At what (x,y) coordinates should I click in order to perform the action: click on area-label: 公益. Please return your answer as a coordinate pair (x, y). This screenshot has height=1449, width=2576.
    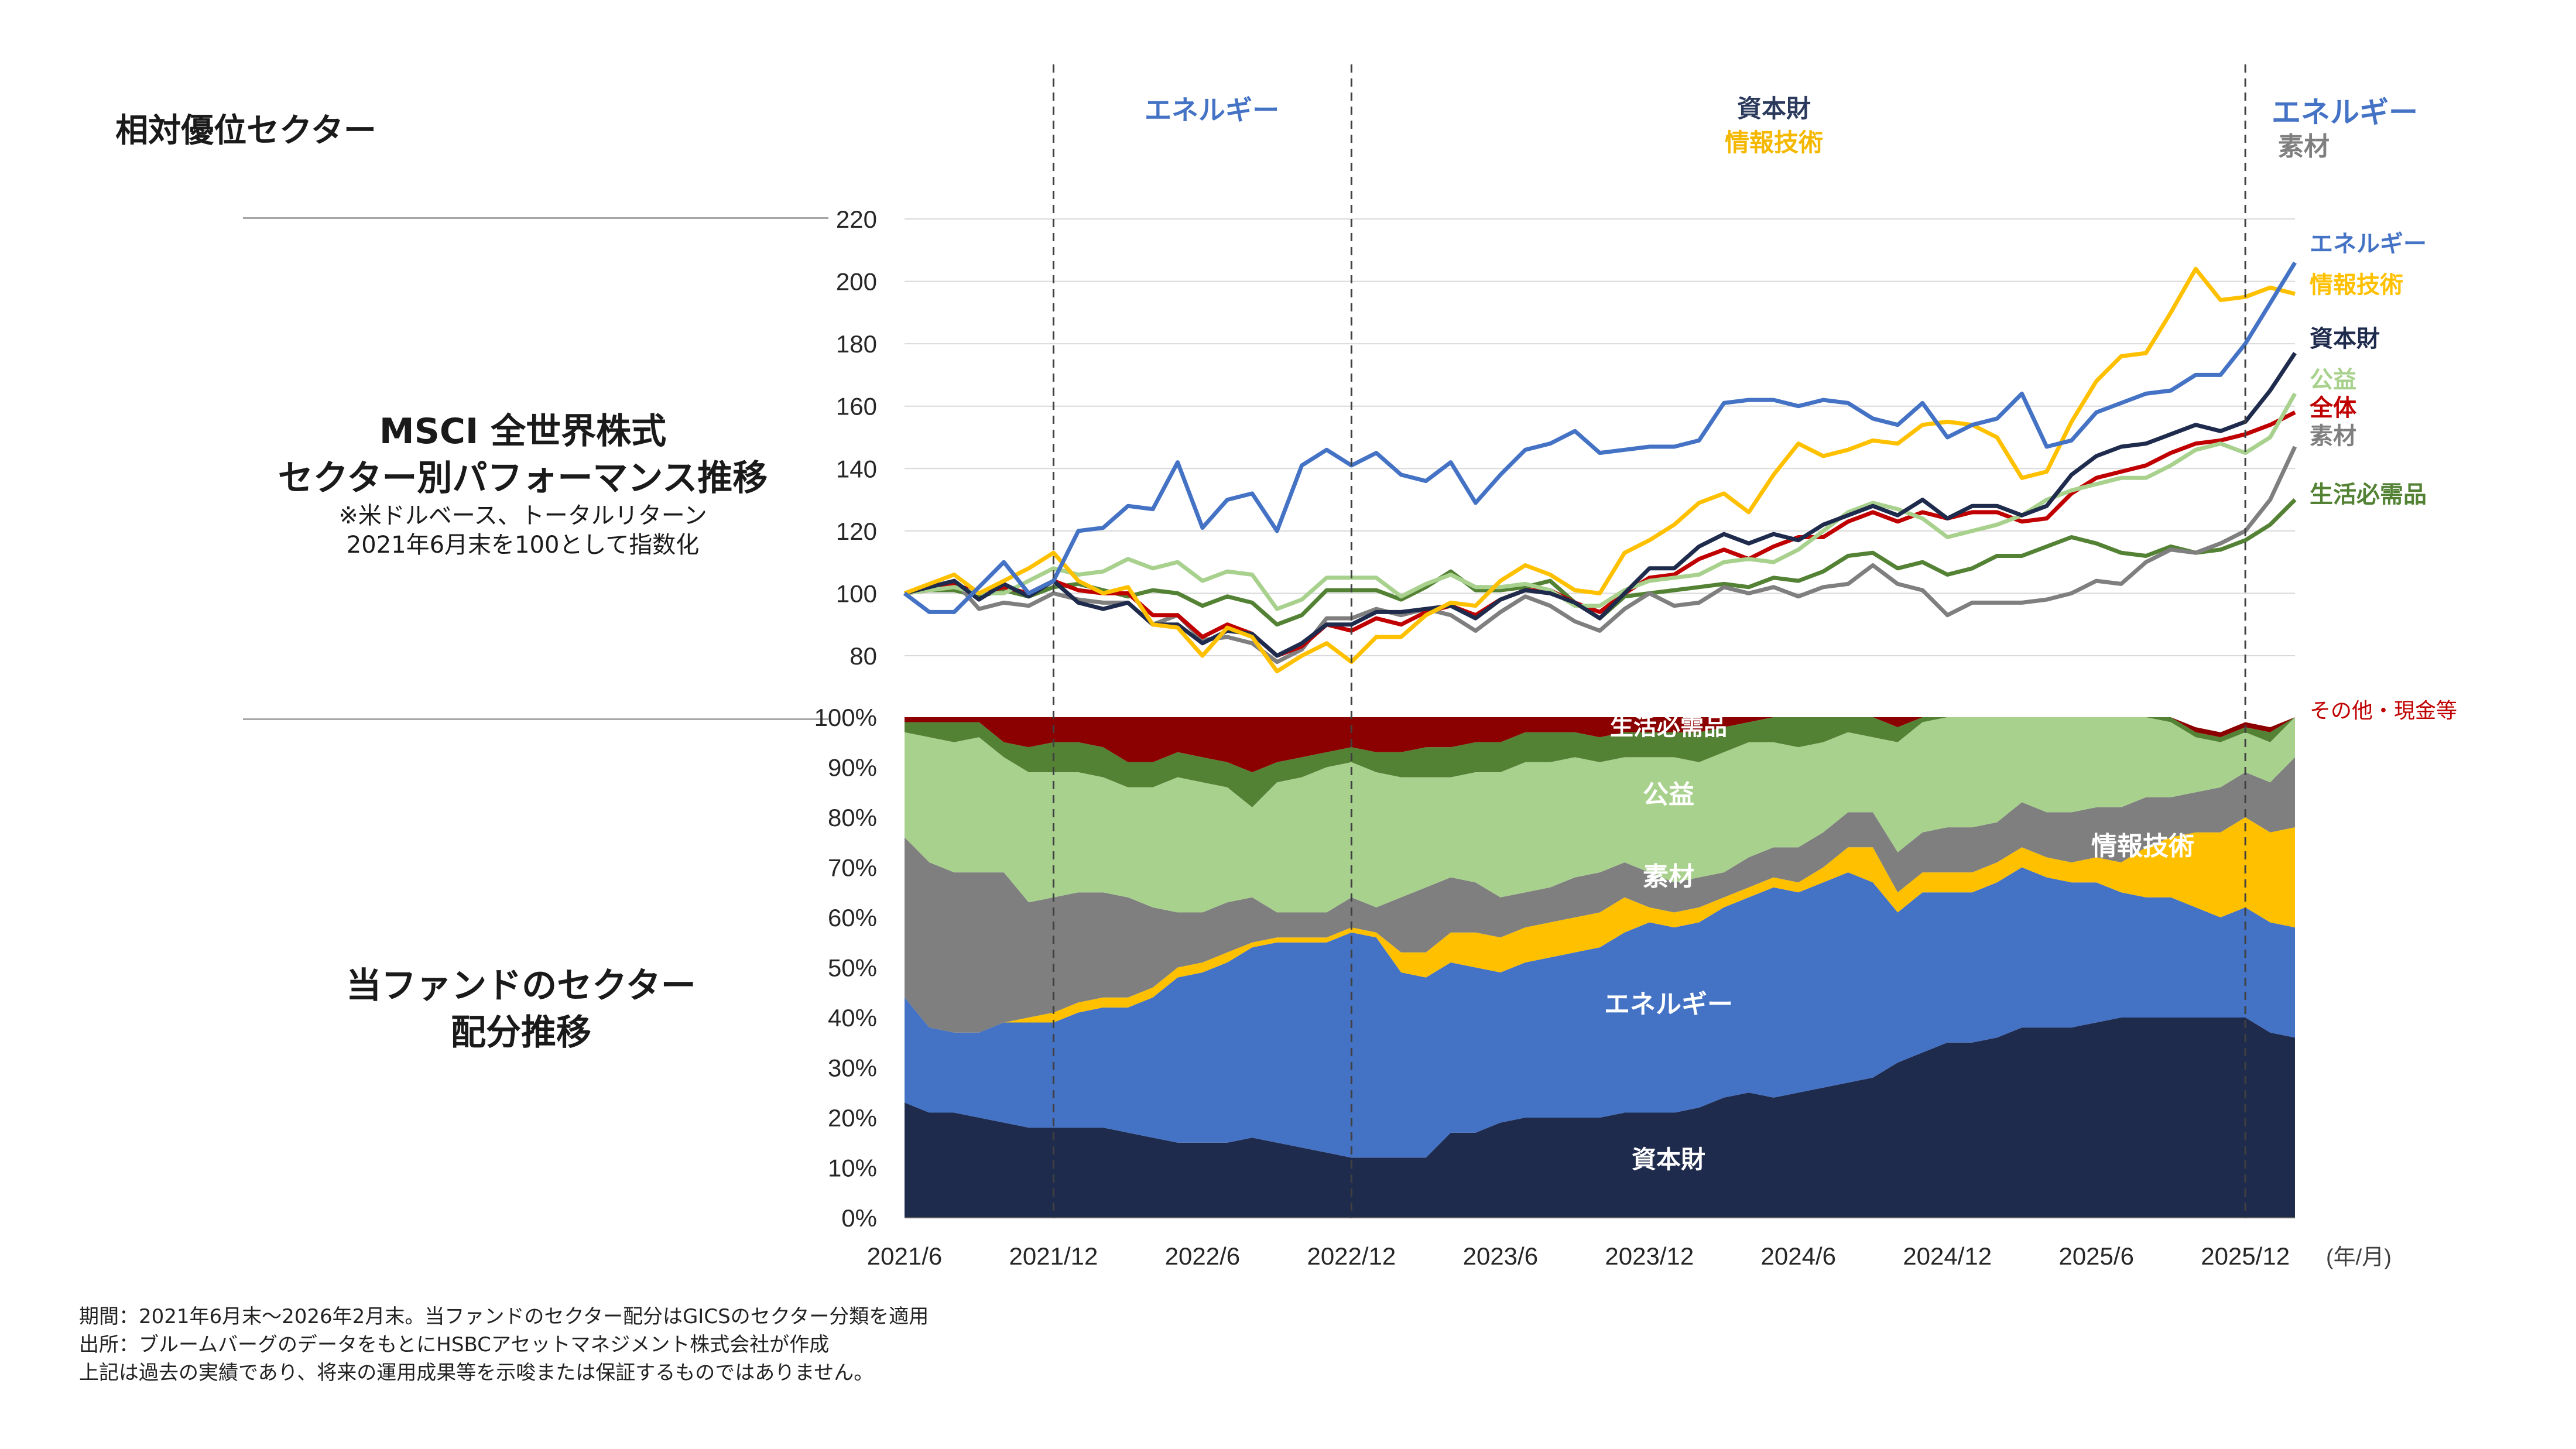
    Looking at the image, I should click on (1668, 794).